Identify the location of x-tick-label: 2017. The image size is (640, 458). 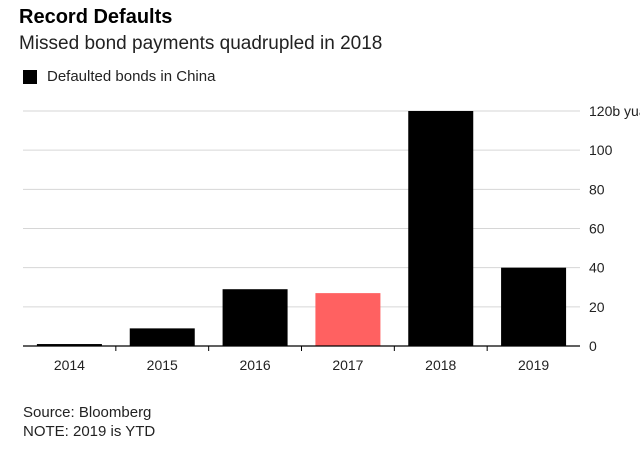
(347, 365).